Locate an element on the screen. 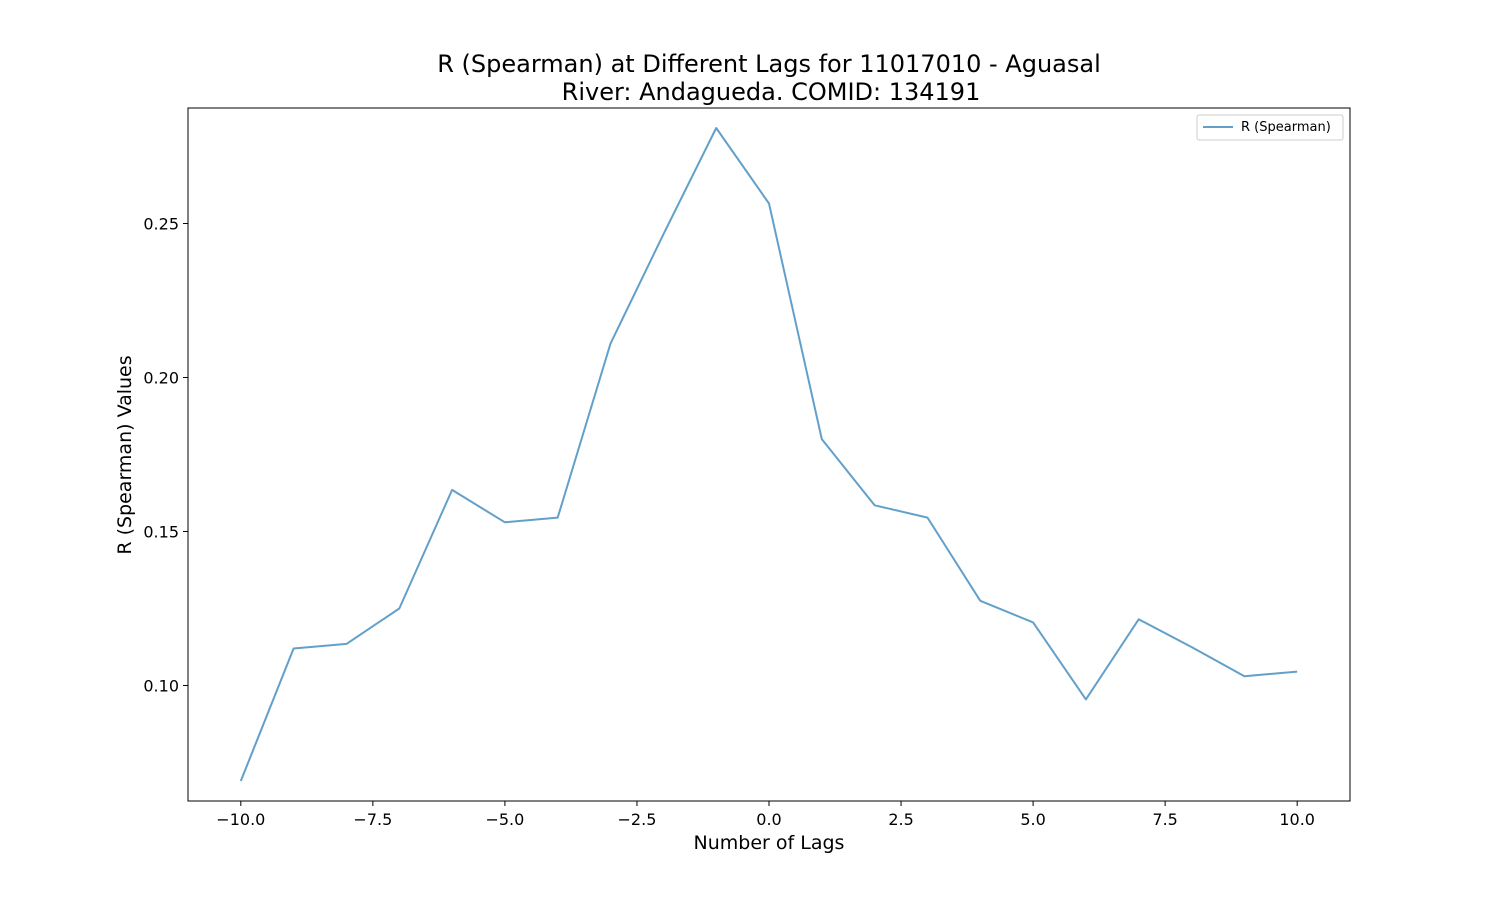 This screenshot has width=1500, height=900. y-tick-label: 0.20 is located at coordinates (161, 378).